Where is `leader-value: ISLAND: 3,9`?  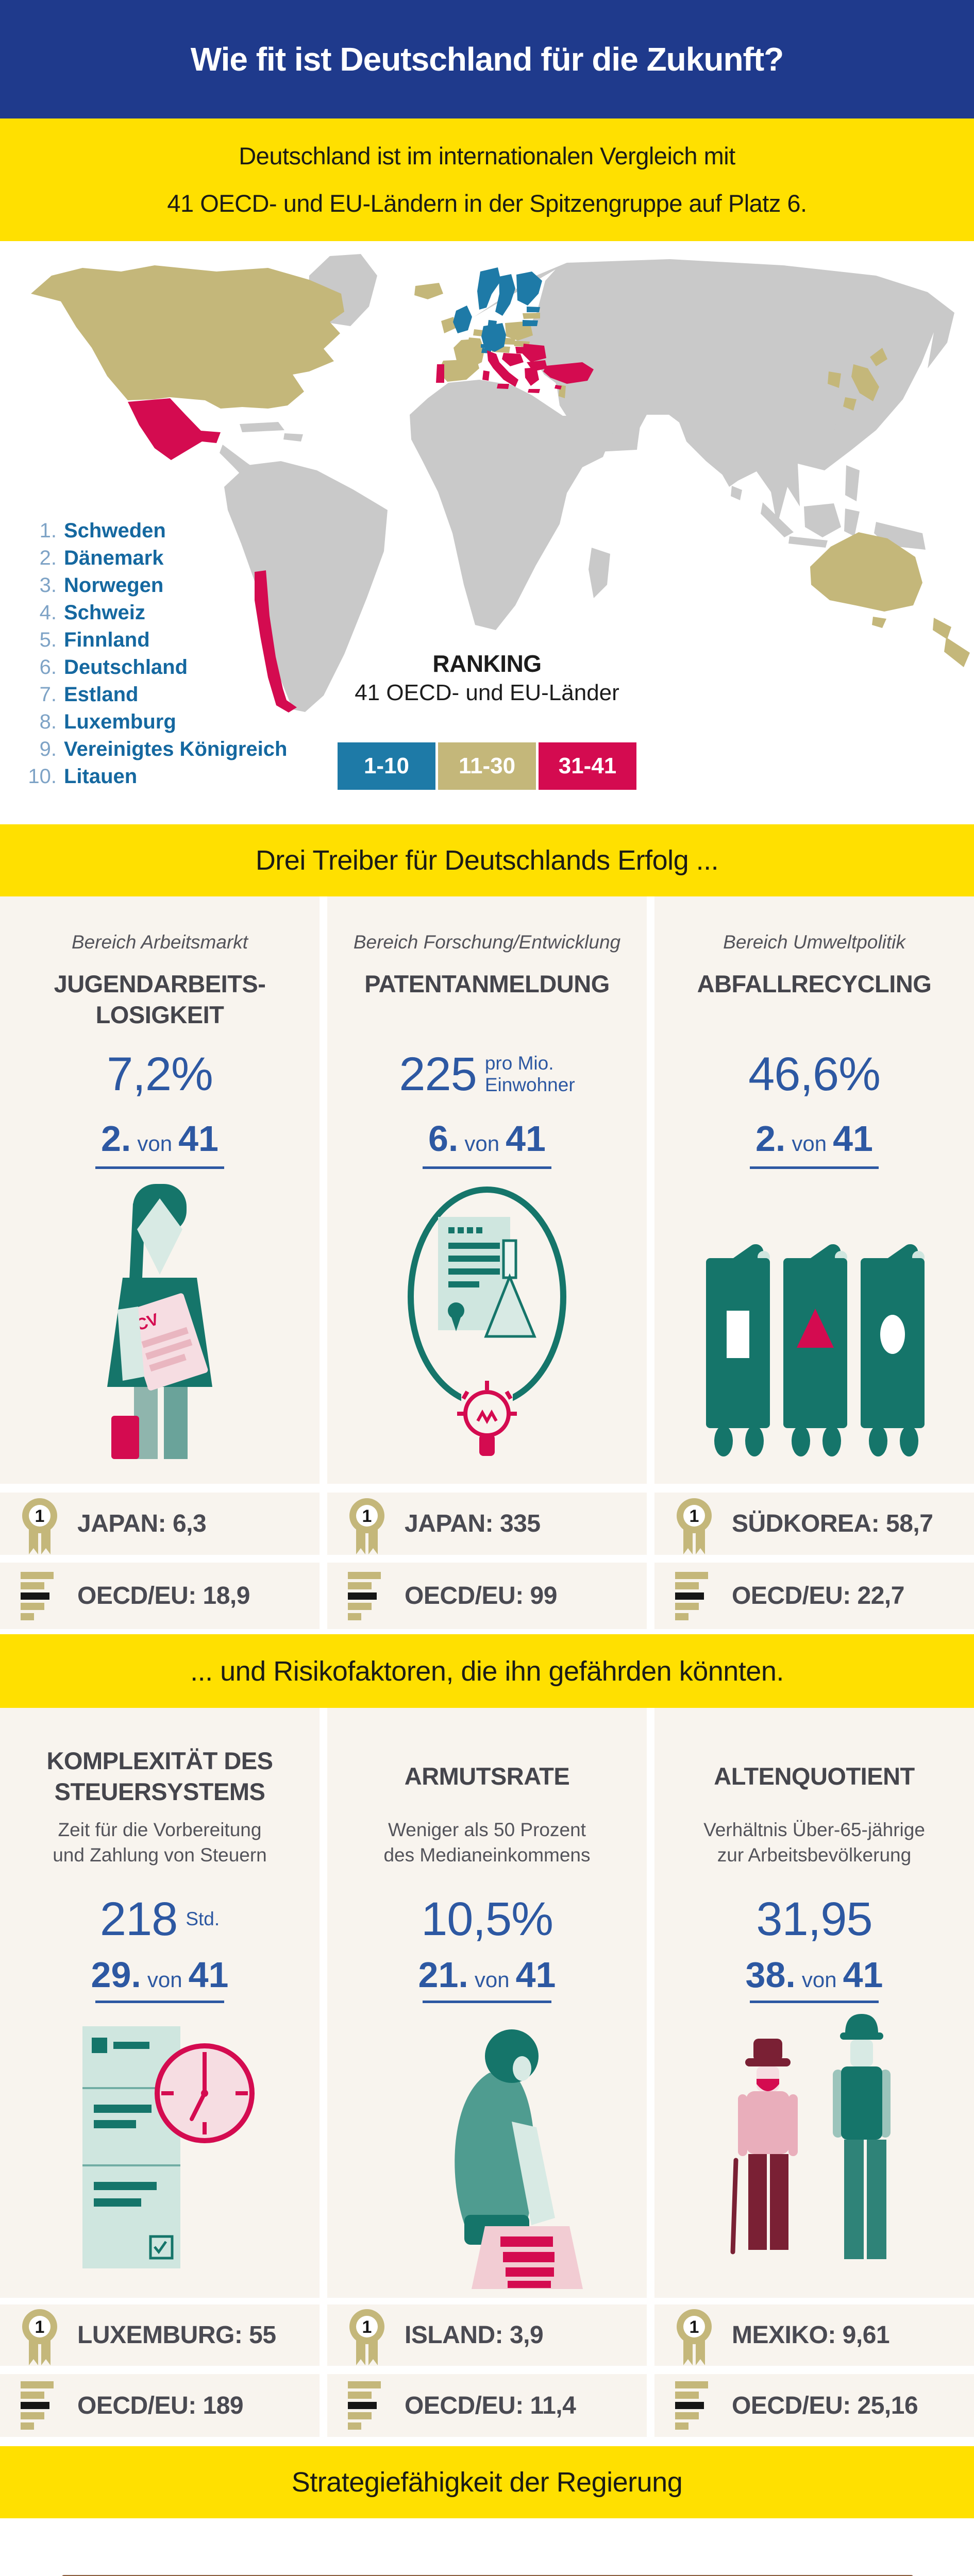 leader-value: ISLAND: 3,9 is located at coordinates (474, 2335).